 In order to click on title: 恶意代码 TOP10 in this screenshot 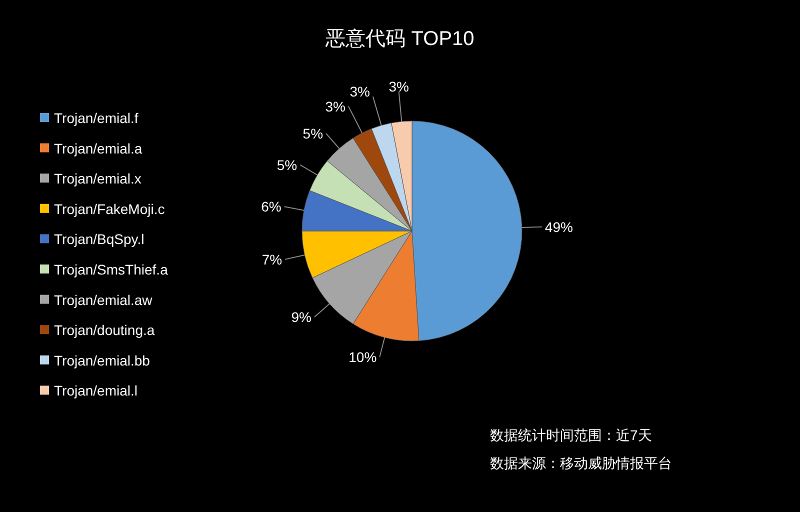, I will do `click(400, 39)`.